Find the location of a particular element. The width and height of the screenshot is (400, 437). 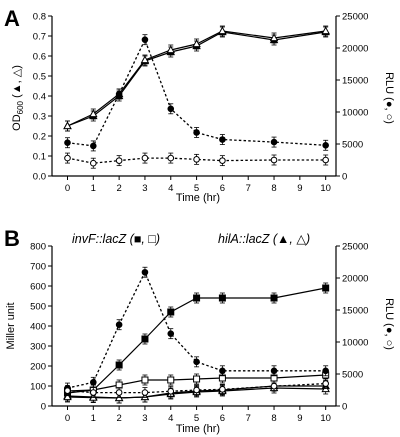

x-tick-label-b: 3 is located at coordinates (144, 418).